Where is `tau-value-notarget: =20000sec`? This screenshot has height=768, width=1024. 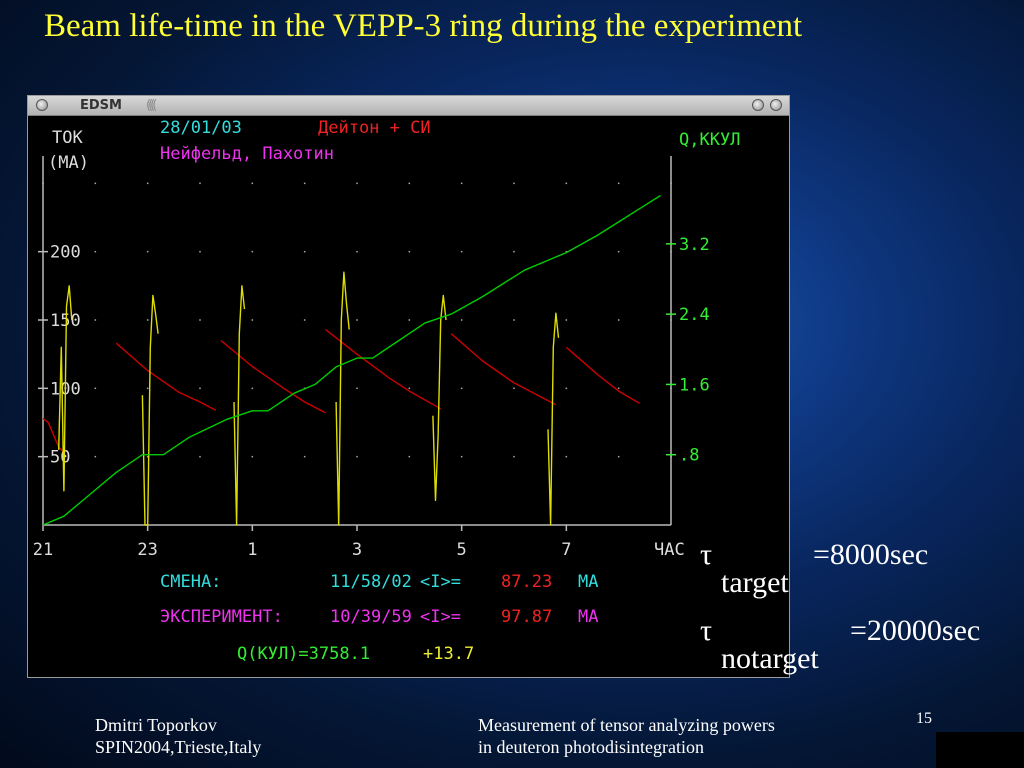 tau-value-notarget: =20000sec is located at coordinates (915, 630).